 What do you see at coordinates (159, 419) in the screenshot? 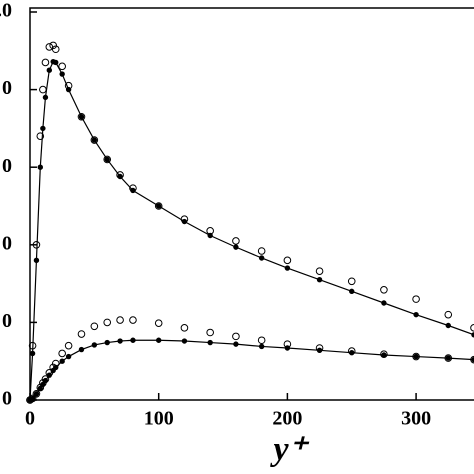
I see `x-tick-label: 100` at bounding box center [159, 419].